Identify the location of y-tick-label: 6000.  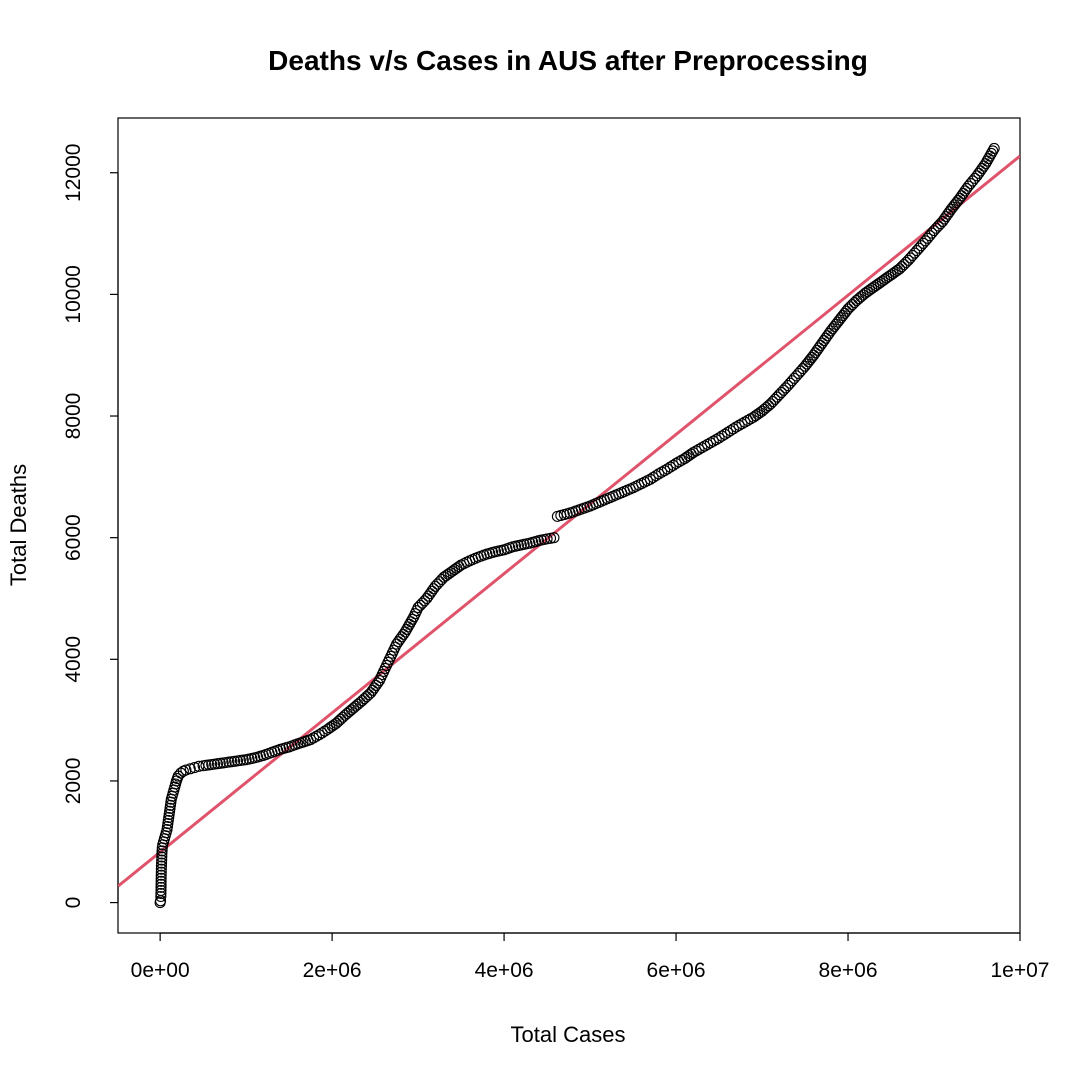
(73, 537).